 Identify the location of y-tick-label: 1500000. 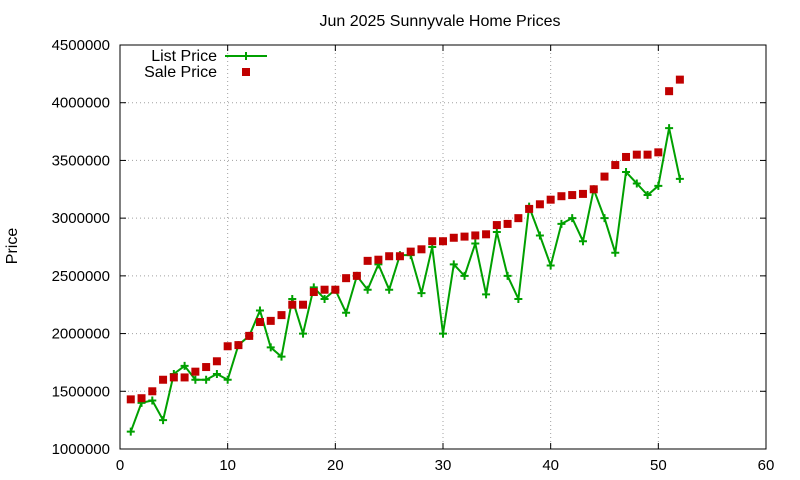
(81, 391).